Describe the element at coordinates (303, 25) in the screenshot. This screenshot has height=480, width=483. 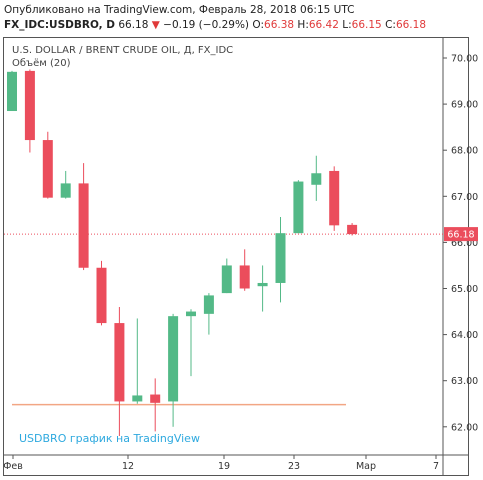
I see `high-label: H:` at that location.